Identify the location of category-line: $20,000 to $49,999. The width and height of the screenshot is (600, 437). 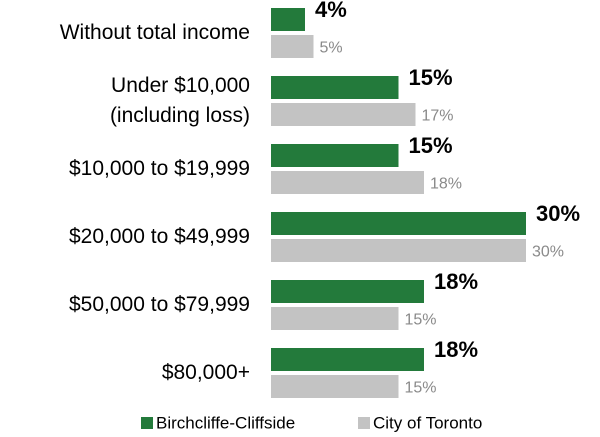
(159, 236).